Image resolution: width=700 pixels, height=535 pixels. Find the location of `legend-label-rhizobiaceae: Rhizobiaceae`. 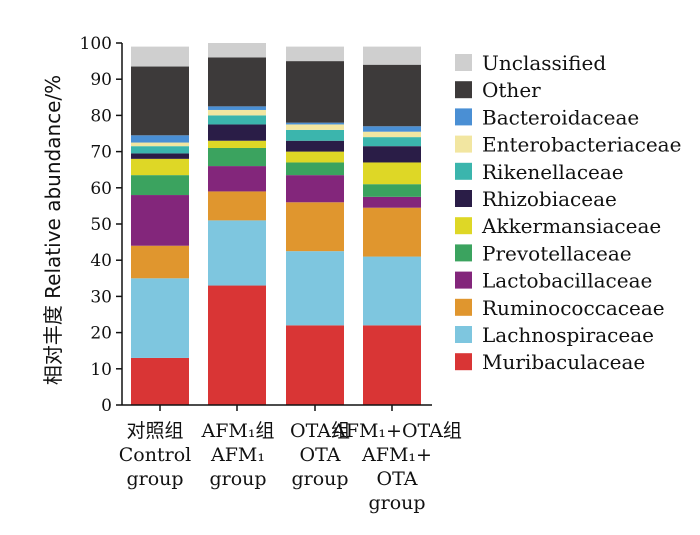

legend-label-rhizobiaceae: Rhizobiaceae is located at coordinates (549, 199).